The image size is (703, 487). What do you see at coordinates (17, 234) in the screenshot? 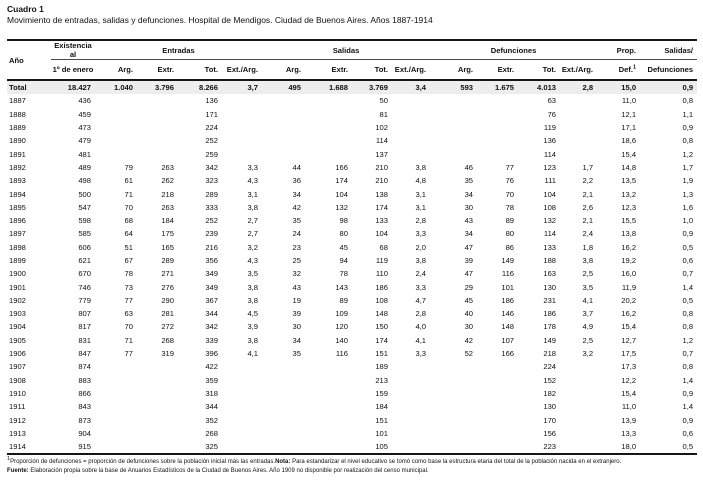
I see `year-cell: 1897` at bounding box center [17, 234].